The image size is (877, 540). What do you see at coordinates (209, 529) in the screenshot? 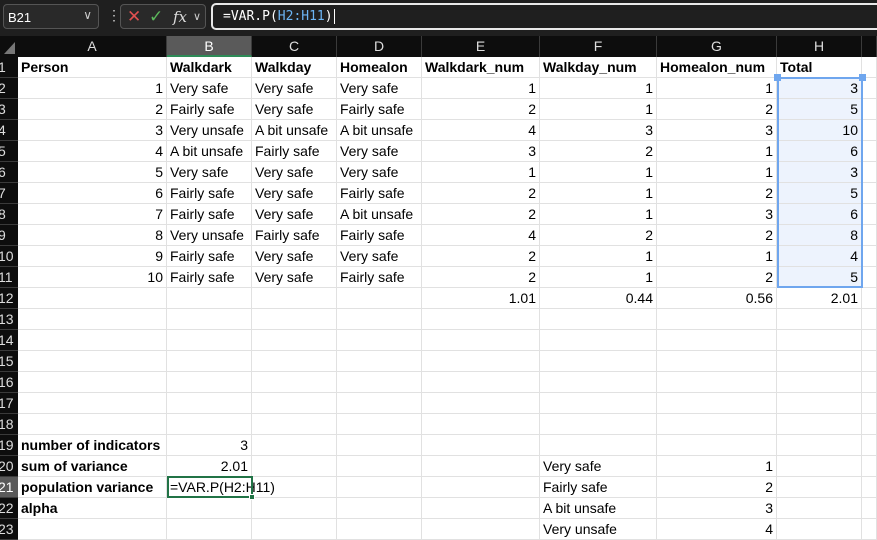
I see `cell-B23` at bounding box center [209, 529].